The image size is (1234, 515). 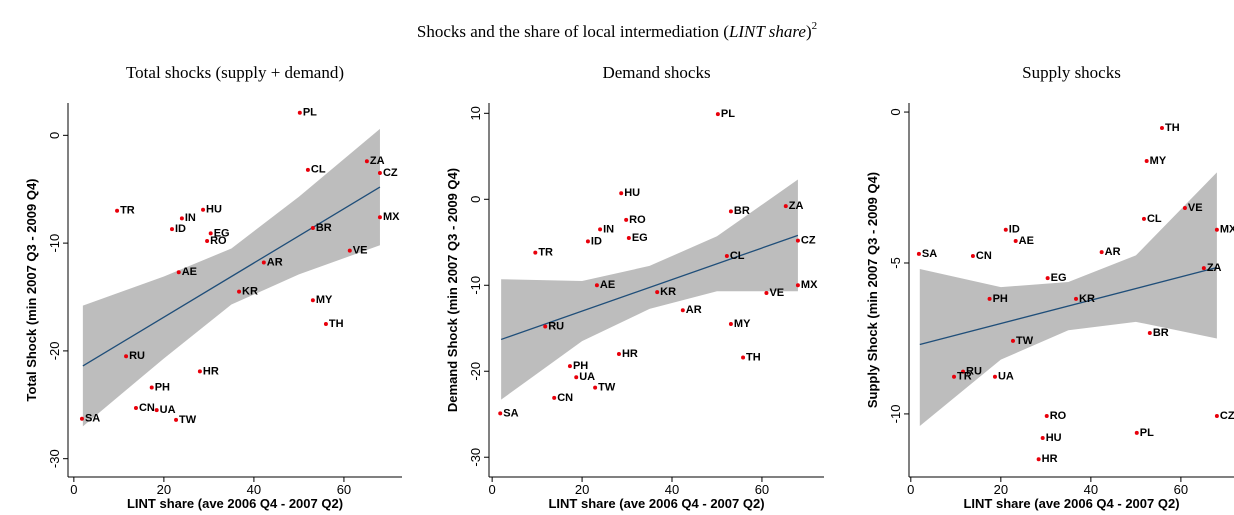 What do you see at coordinates (180, 229) in the screenshot?
I see `point-label: ID` at bounding box center [180, 229].